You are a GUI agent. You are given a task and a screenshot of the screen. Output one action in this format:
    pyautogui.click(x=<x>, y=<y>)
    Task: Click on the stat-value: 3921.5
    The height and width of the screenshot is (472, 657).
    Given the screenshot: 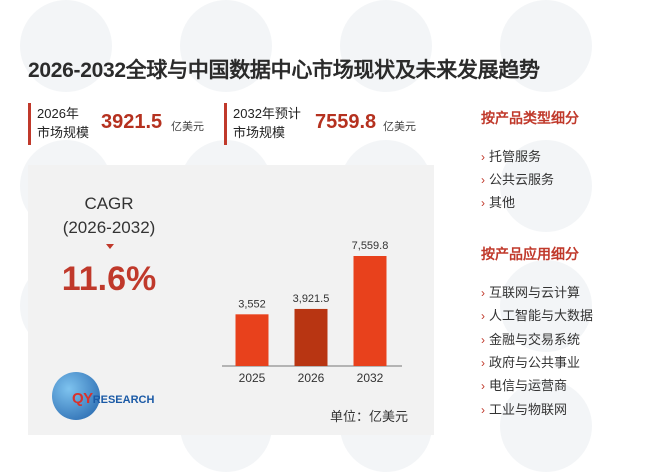 What is the action you would take?
    pyautogui.click(x=132, y=122)
    